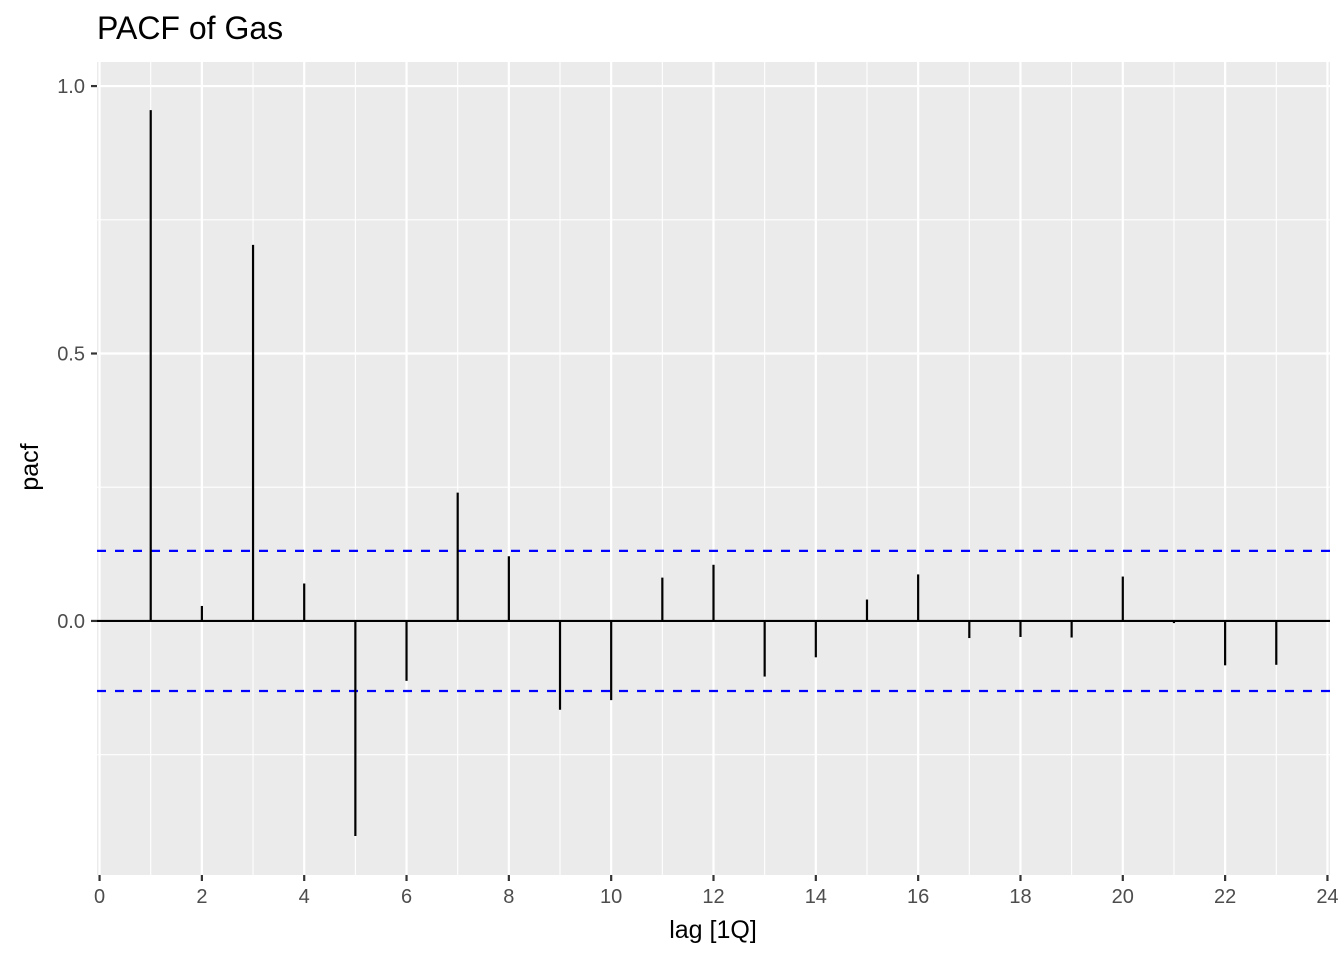 The height and width of the screenshot is (960, 1344). I want to click on x-tick-label: 0, so click(99, 897).